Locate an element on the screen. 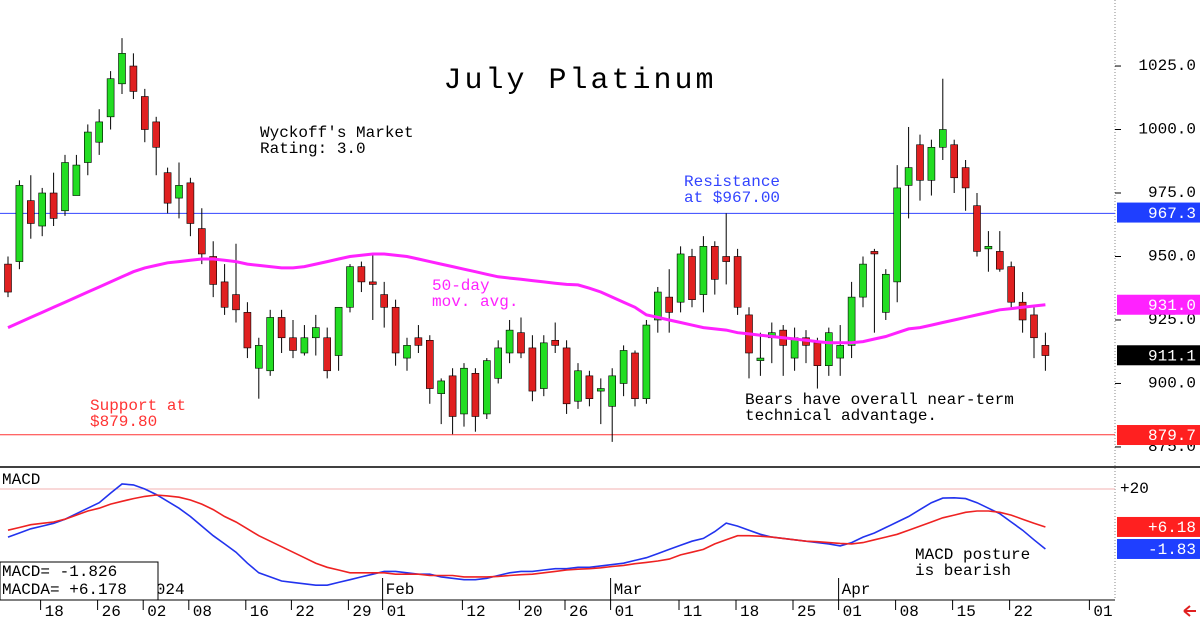 The height and width of the screenshot is (626, 1200). chart-title: July Platinum is located at coordinates (579, 81).